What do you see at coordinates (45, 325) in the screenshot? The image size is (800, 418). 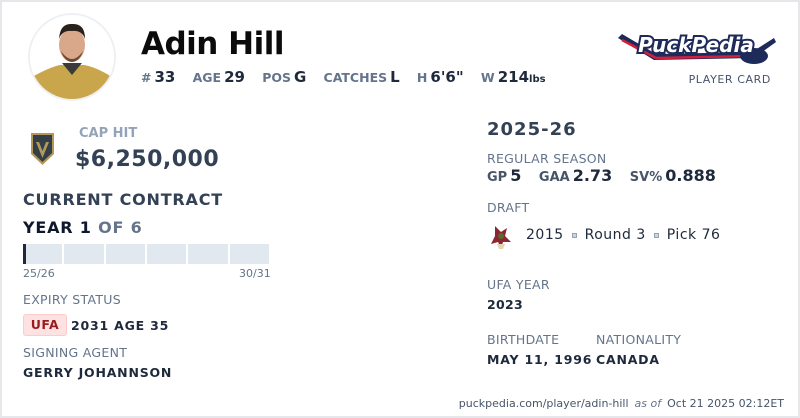 I see `ufa-badge: UFA` at bounding box center [45, 325].